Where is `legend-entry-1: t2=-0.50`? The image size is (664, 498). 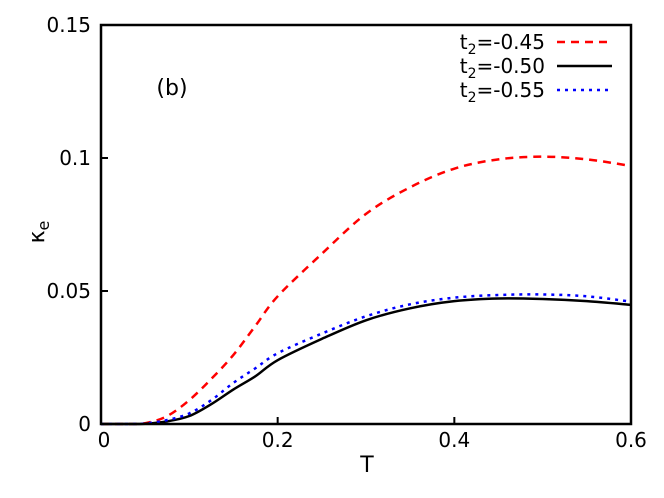 legend-entry-1: t2=-0.50 is located at coordinates (536, 68).